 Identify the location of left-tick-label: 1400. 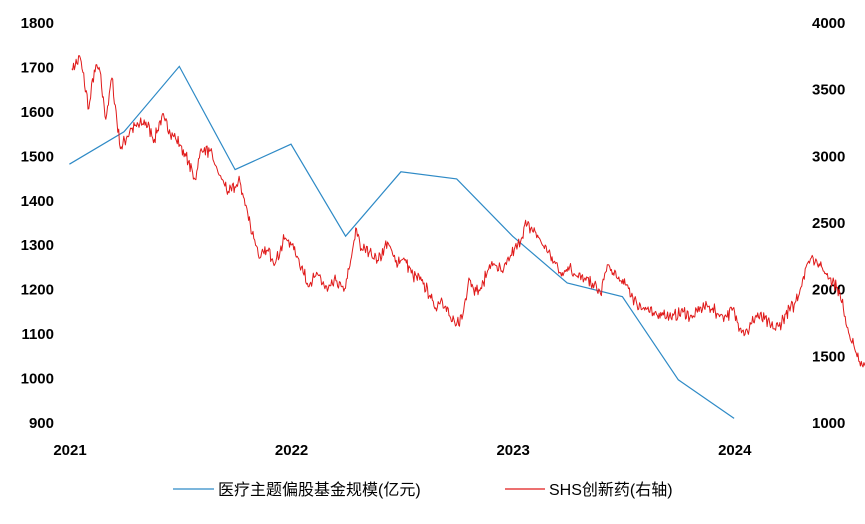
(37, 201).